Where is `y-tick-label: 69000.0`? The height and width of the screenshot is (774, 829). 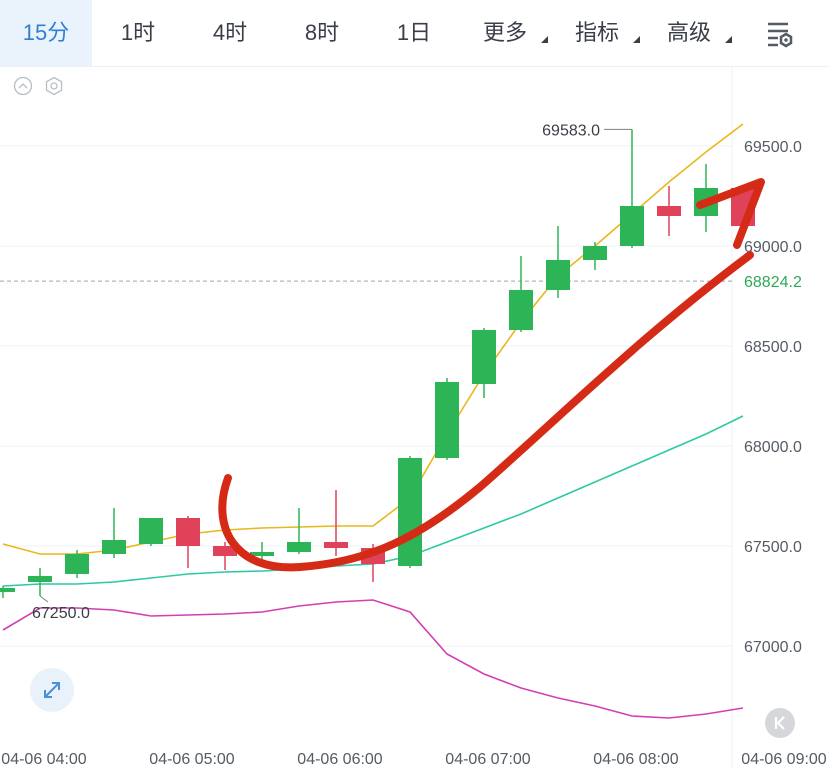
y-tick-label: 69000.0 is located at coordinates (773, 247).